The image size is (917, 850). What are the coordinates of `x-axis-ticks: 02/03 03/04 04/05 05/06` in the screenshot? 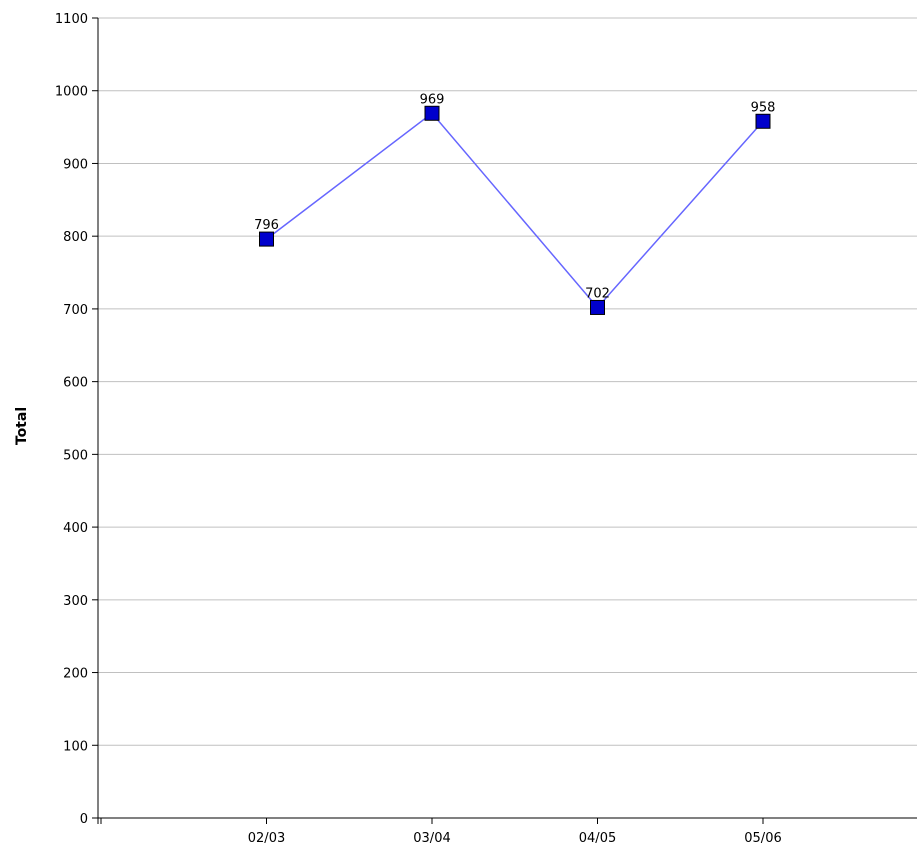 It's located at (441, 832).